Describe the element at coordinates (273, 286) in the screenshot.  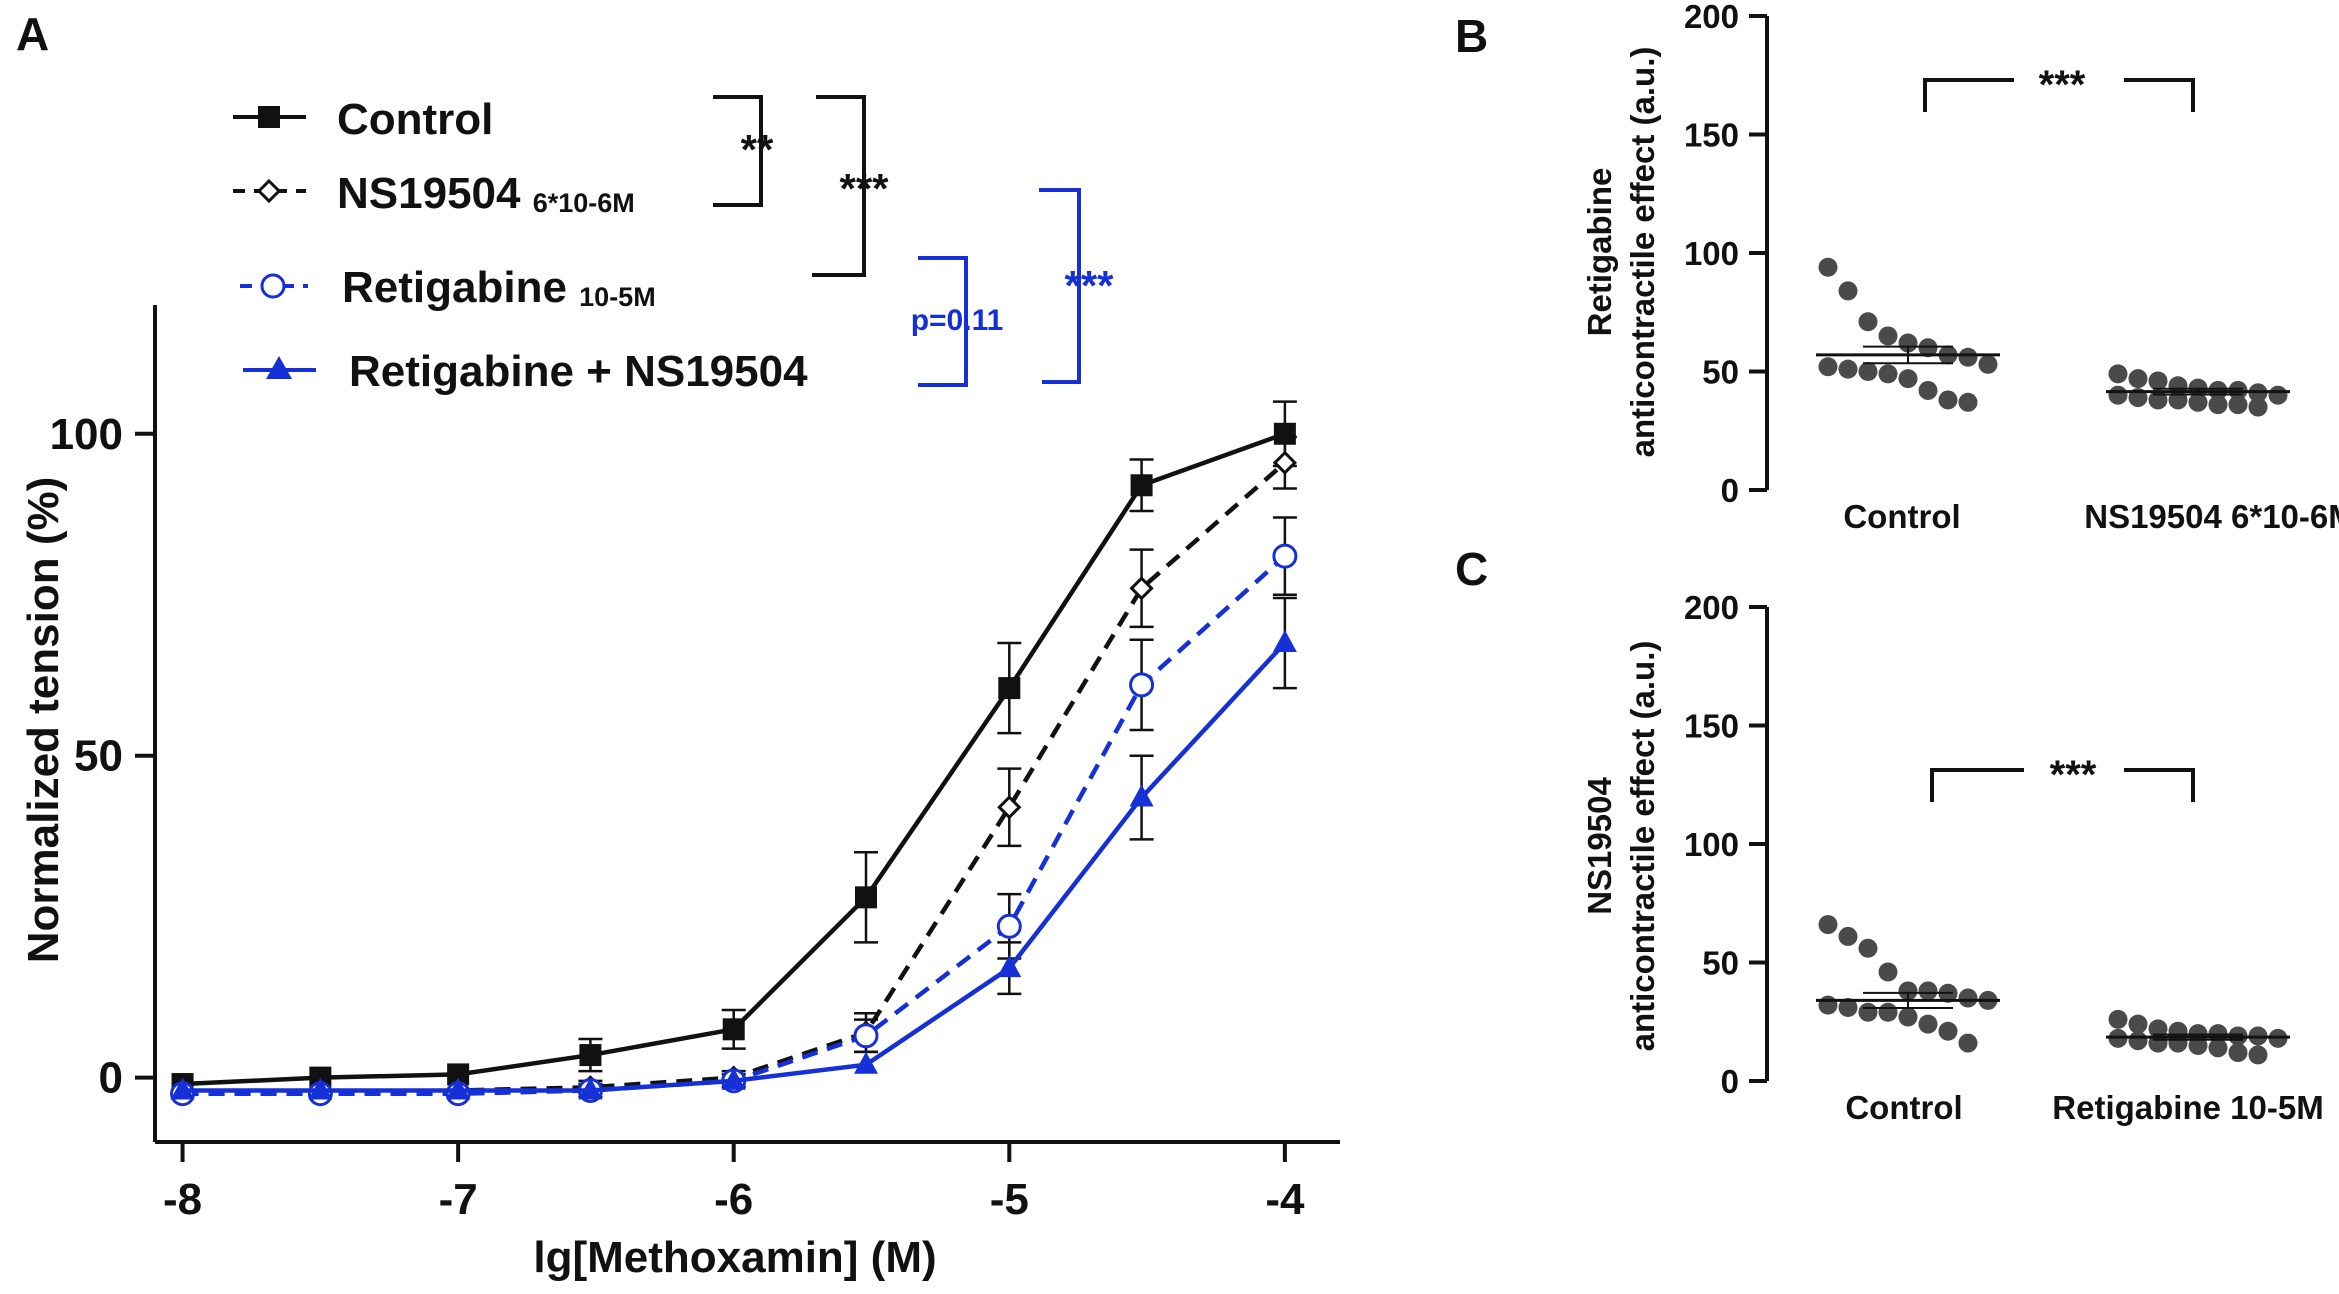
I see `legend-retigabine-marker` at that location.